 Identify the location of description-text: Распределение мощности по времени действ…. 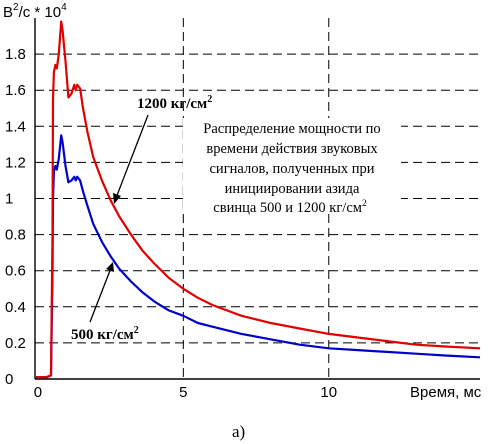
(292, 167).